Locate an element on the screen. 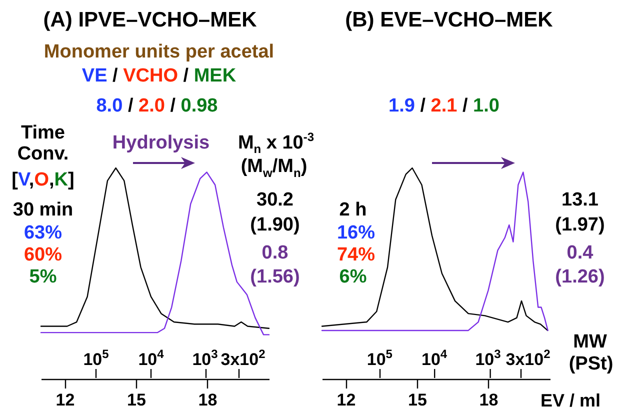 Image resolution: width=624 pixels, height=413 pixels. annotation: (M$_{w}$/M$_{n}$) is located at coordinates (274, 168).